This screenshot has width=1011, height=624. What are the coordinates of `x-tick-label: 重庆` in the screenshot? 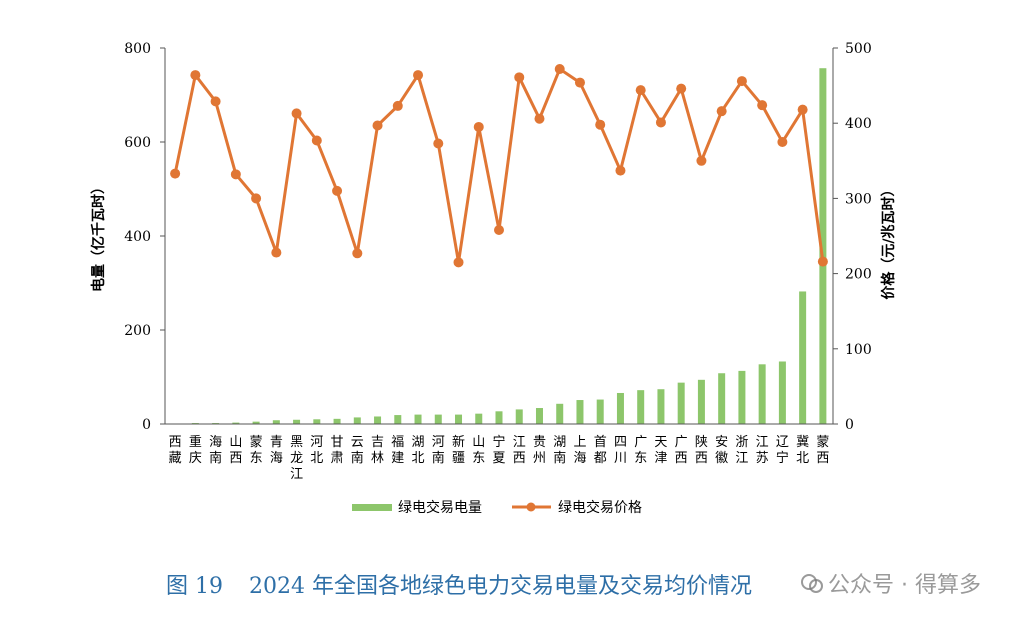 It's located at (195, 450).